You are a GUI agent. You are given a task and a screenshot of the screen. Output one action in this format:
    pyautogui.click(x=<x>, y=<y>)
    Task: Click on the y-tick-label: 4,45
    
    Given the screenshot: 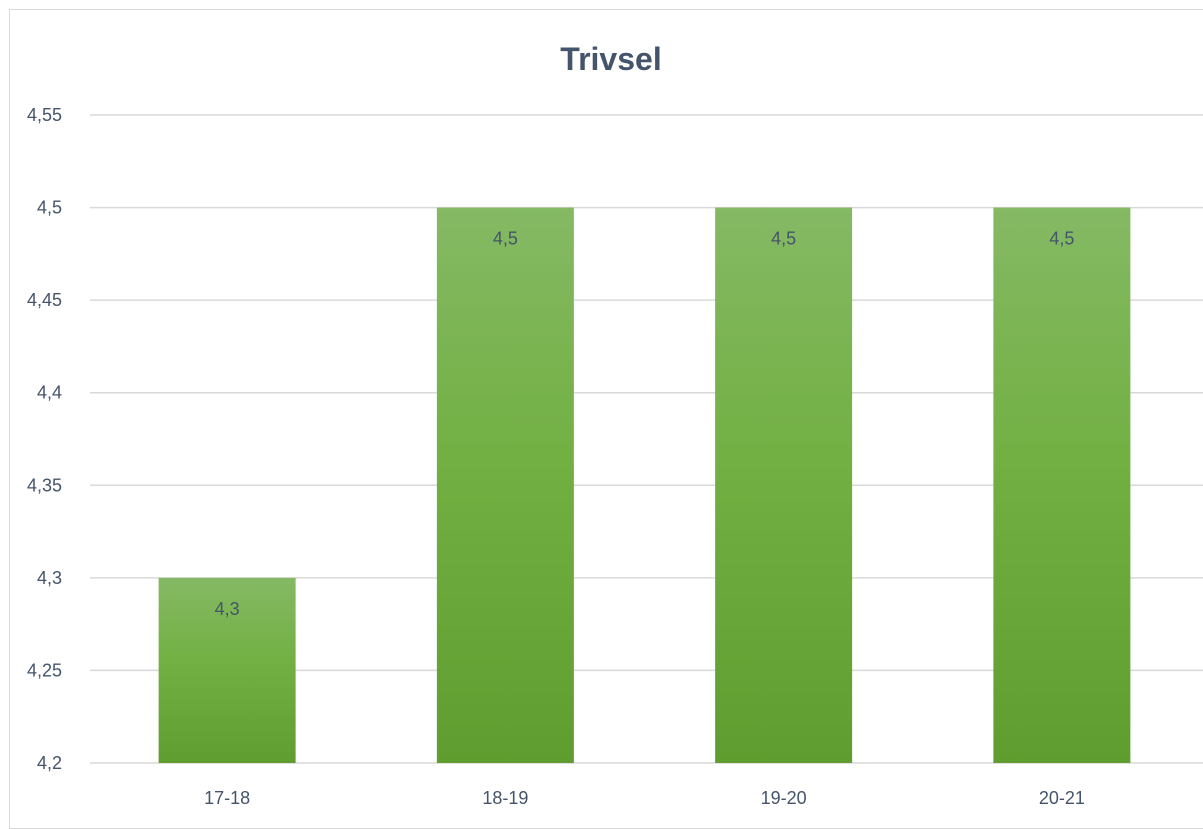 What is the action you would take?
    pyautogui.click(x=44, y=300)
    